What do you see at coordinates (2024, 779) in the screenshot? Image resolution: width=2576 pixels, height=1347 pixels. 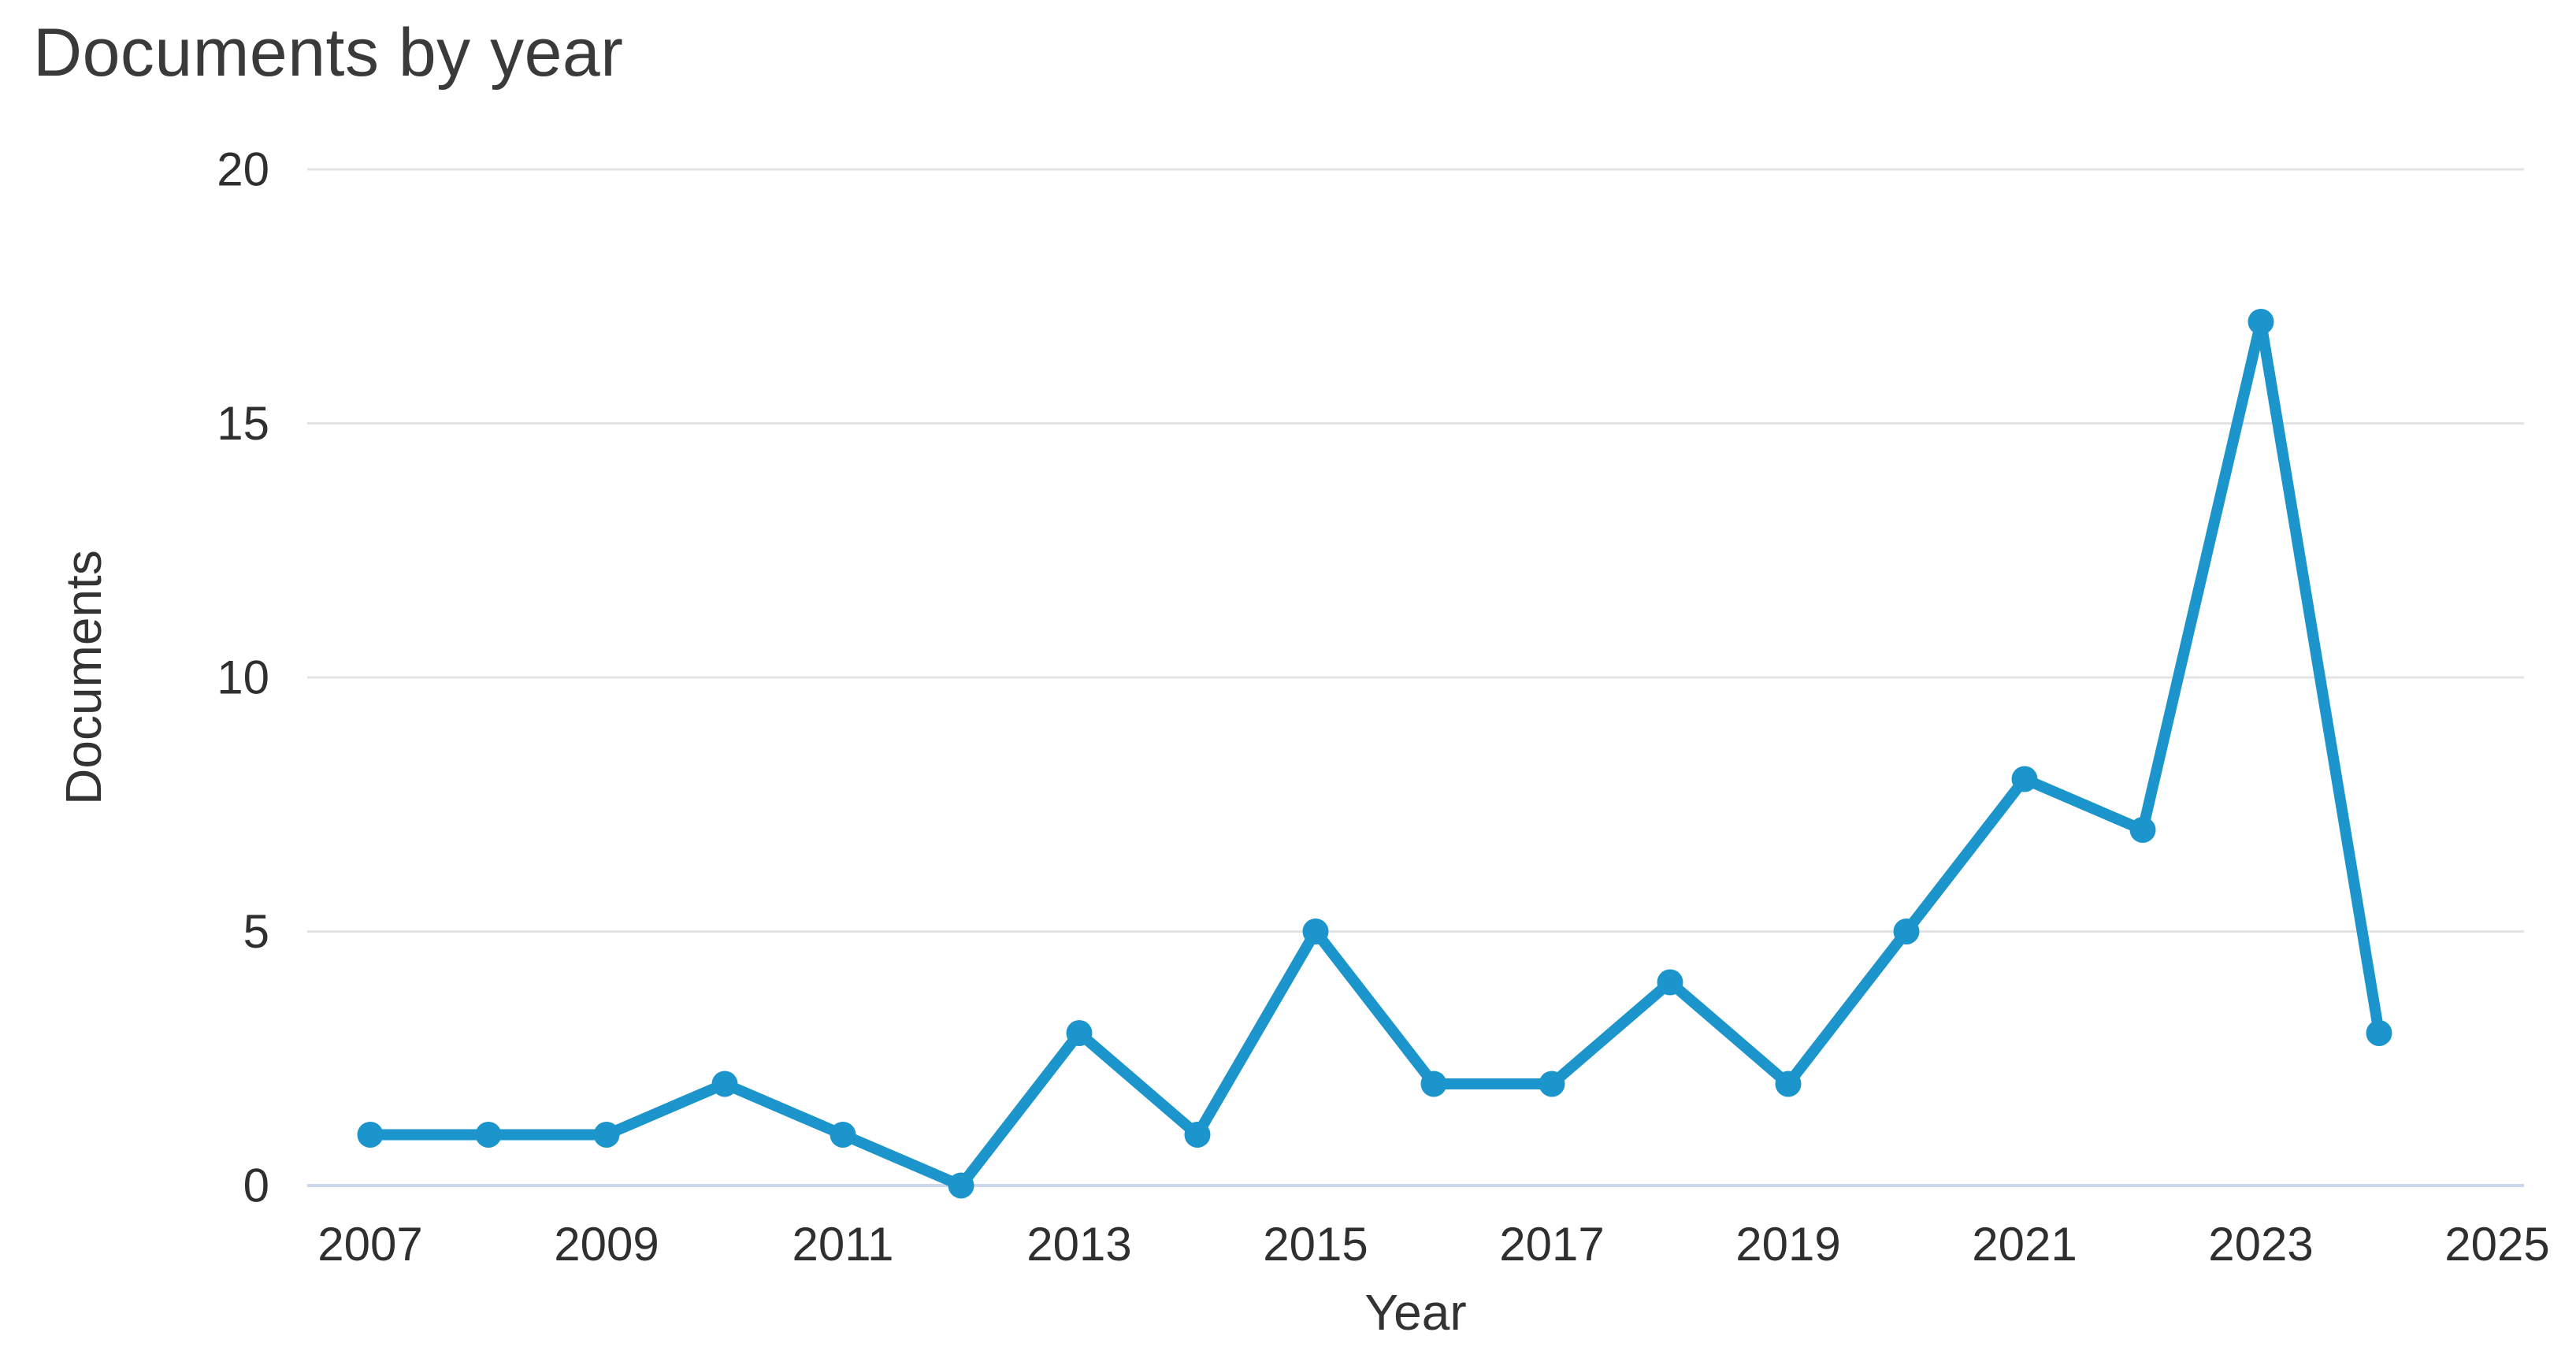 I see `data-point-2021` at bounding box center [2024, 779].